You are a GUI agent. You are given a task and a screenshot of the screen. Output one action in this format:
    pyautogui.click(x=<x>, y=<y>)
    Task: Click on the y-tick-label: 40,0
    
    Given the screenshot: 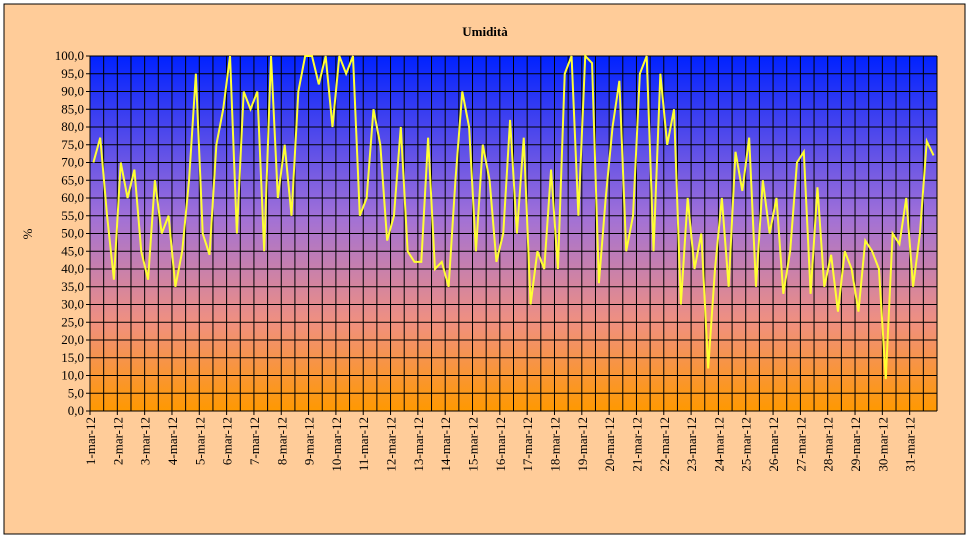 What is the action you would take?
    pyautogui.click(x=72, y=268)
    